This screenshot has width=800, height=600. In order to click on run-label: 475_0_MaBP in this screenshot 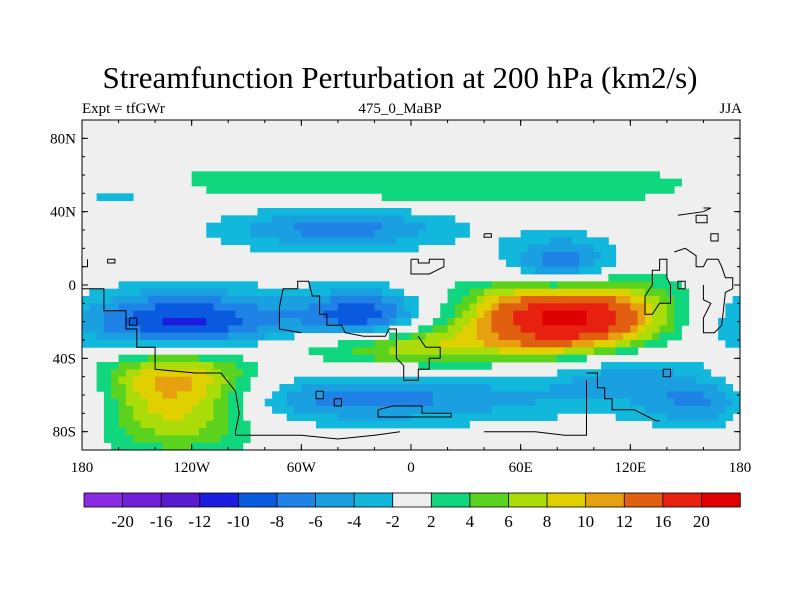, I will do `click(400, 109)`.